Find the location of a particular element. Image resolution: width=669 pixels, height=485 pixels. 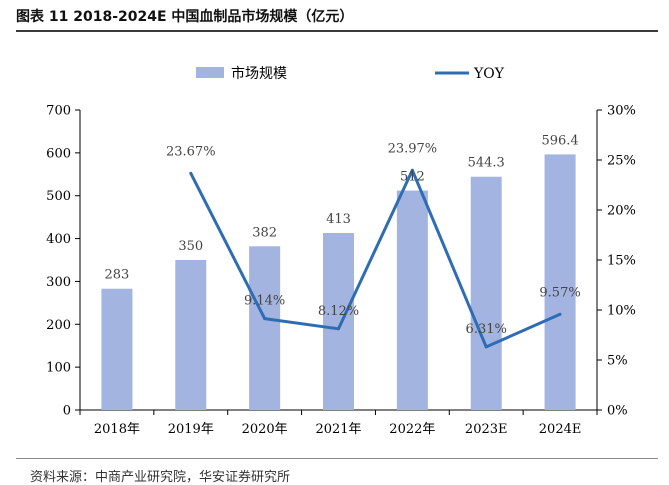

source-note: 资料来源：中商产业研究院，华安证券研究所 is located at coordinates (160, 477).